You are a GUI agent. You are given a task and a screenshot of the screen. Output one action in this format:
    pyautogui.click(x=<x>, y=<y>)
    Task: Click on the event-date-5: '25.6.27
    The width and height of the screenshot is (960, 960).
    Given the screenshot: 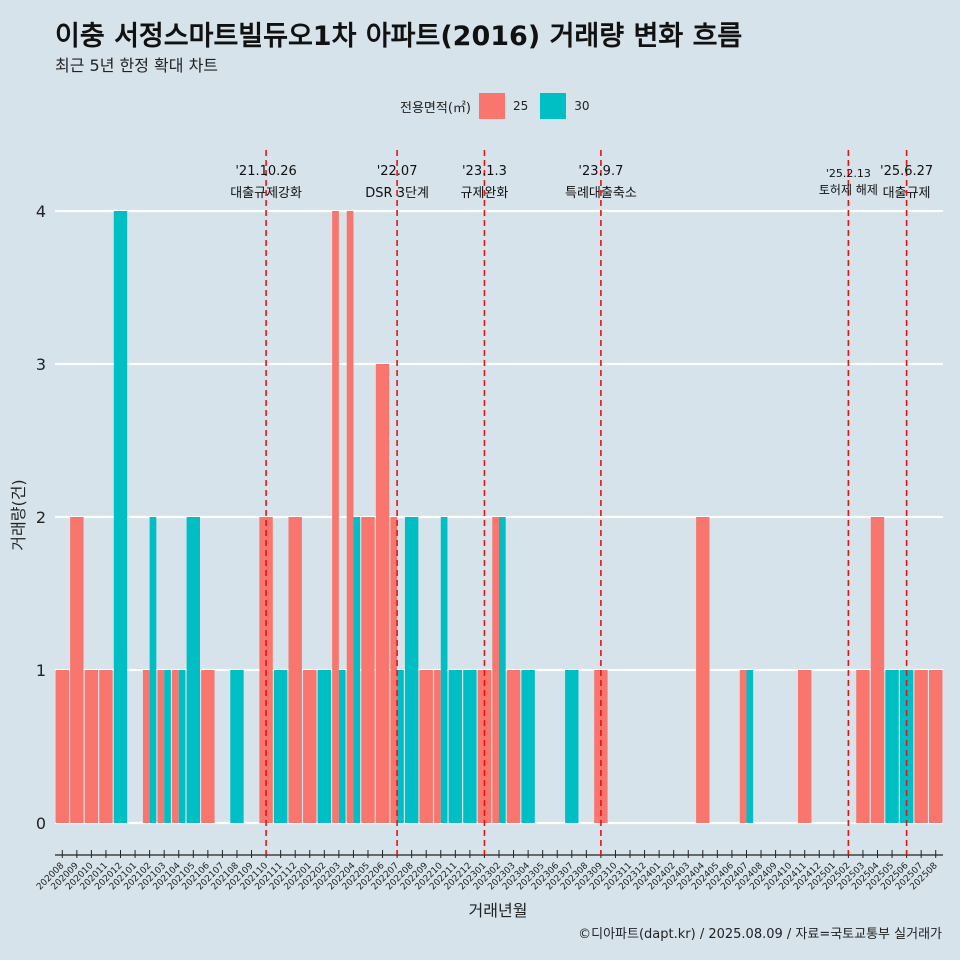 What is the action you would take?
    pyautogui.click(x=906, y=171)
    